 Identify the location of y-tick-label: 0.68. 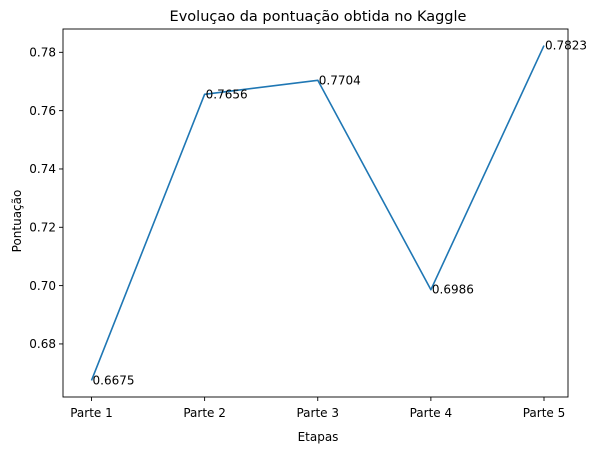
(42, 344).